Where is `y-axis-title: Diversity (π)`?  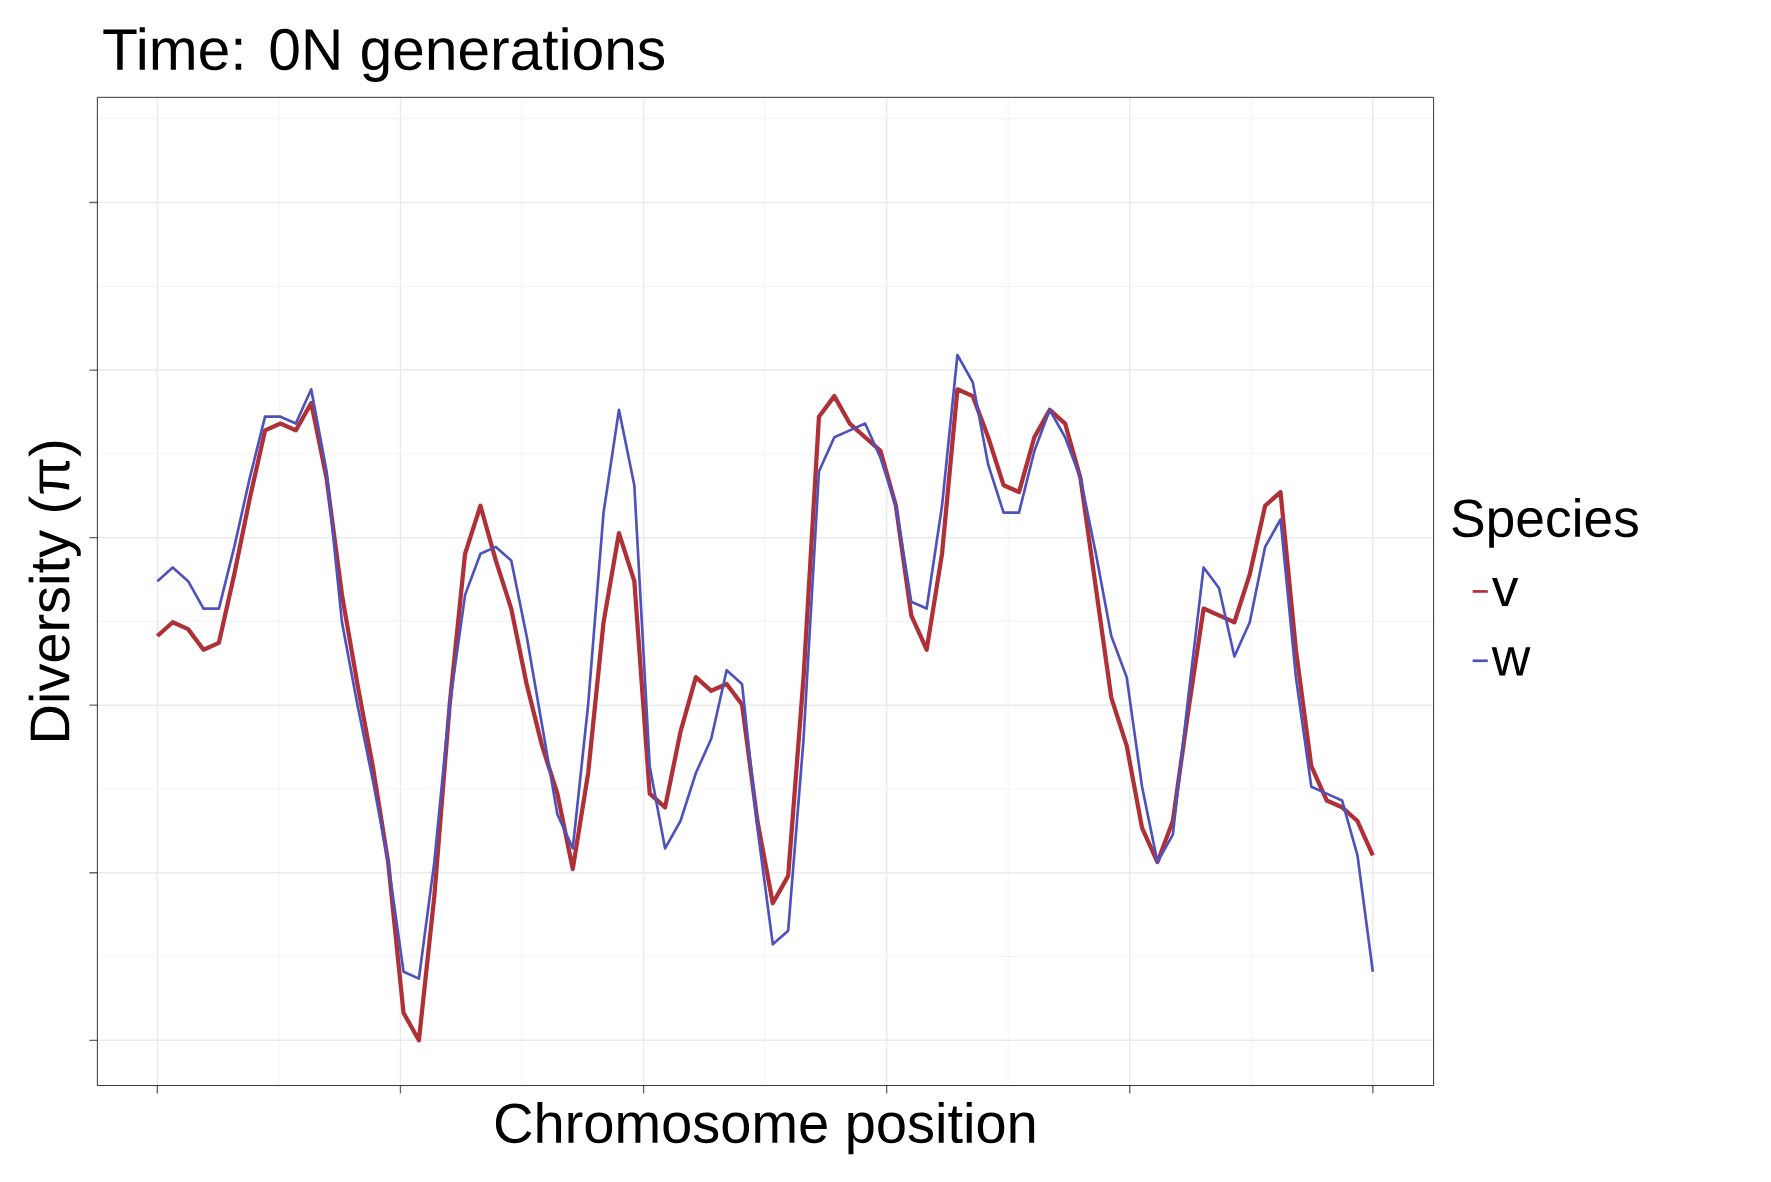 y-axis-title: Diversity (π) is located at coordinates (54, 591).